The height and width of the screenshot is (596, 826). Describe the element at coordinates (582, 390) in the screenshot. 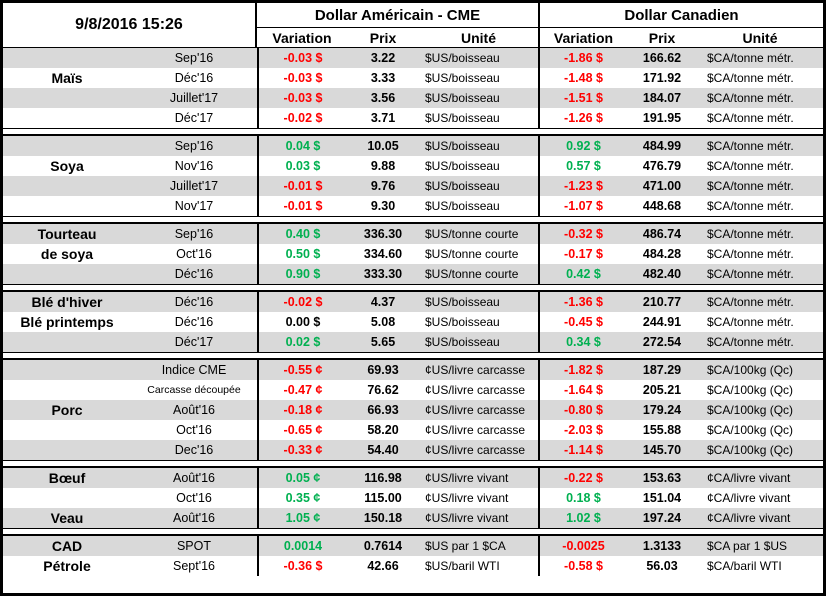

I see `cad-variation: -1.64 $` at that location.